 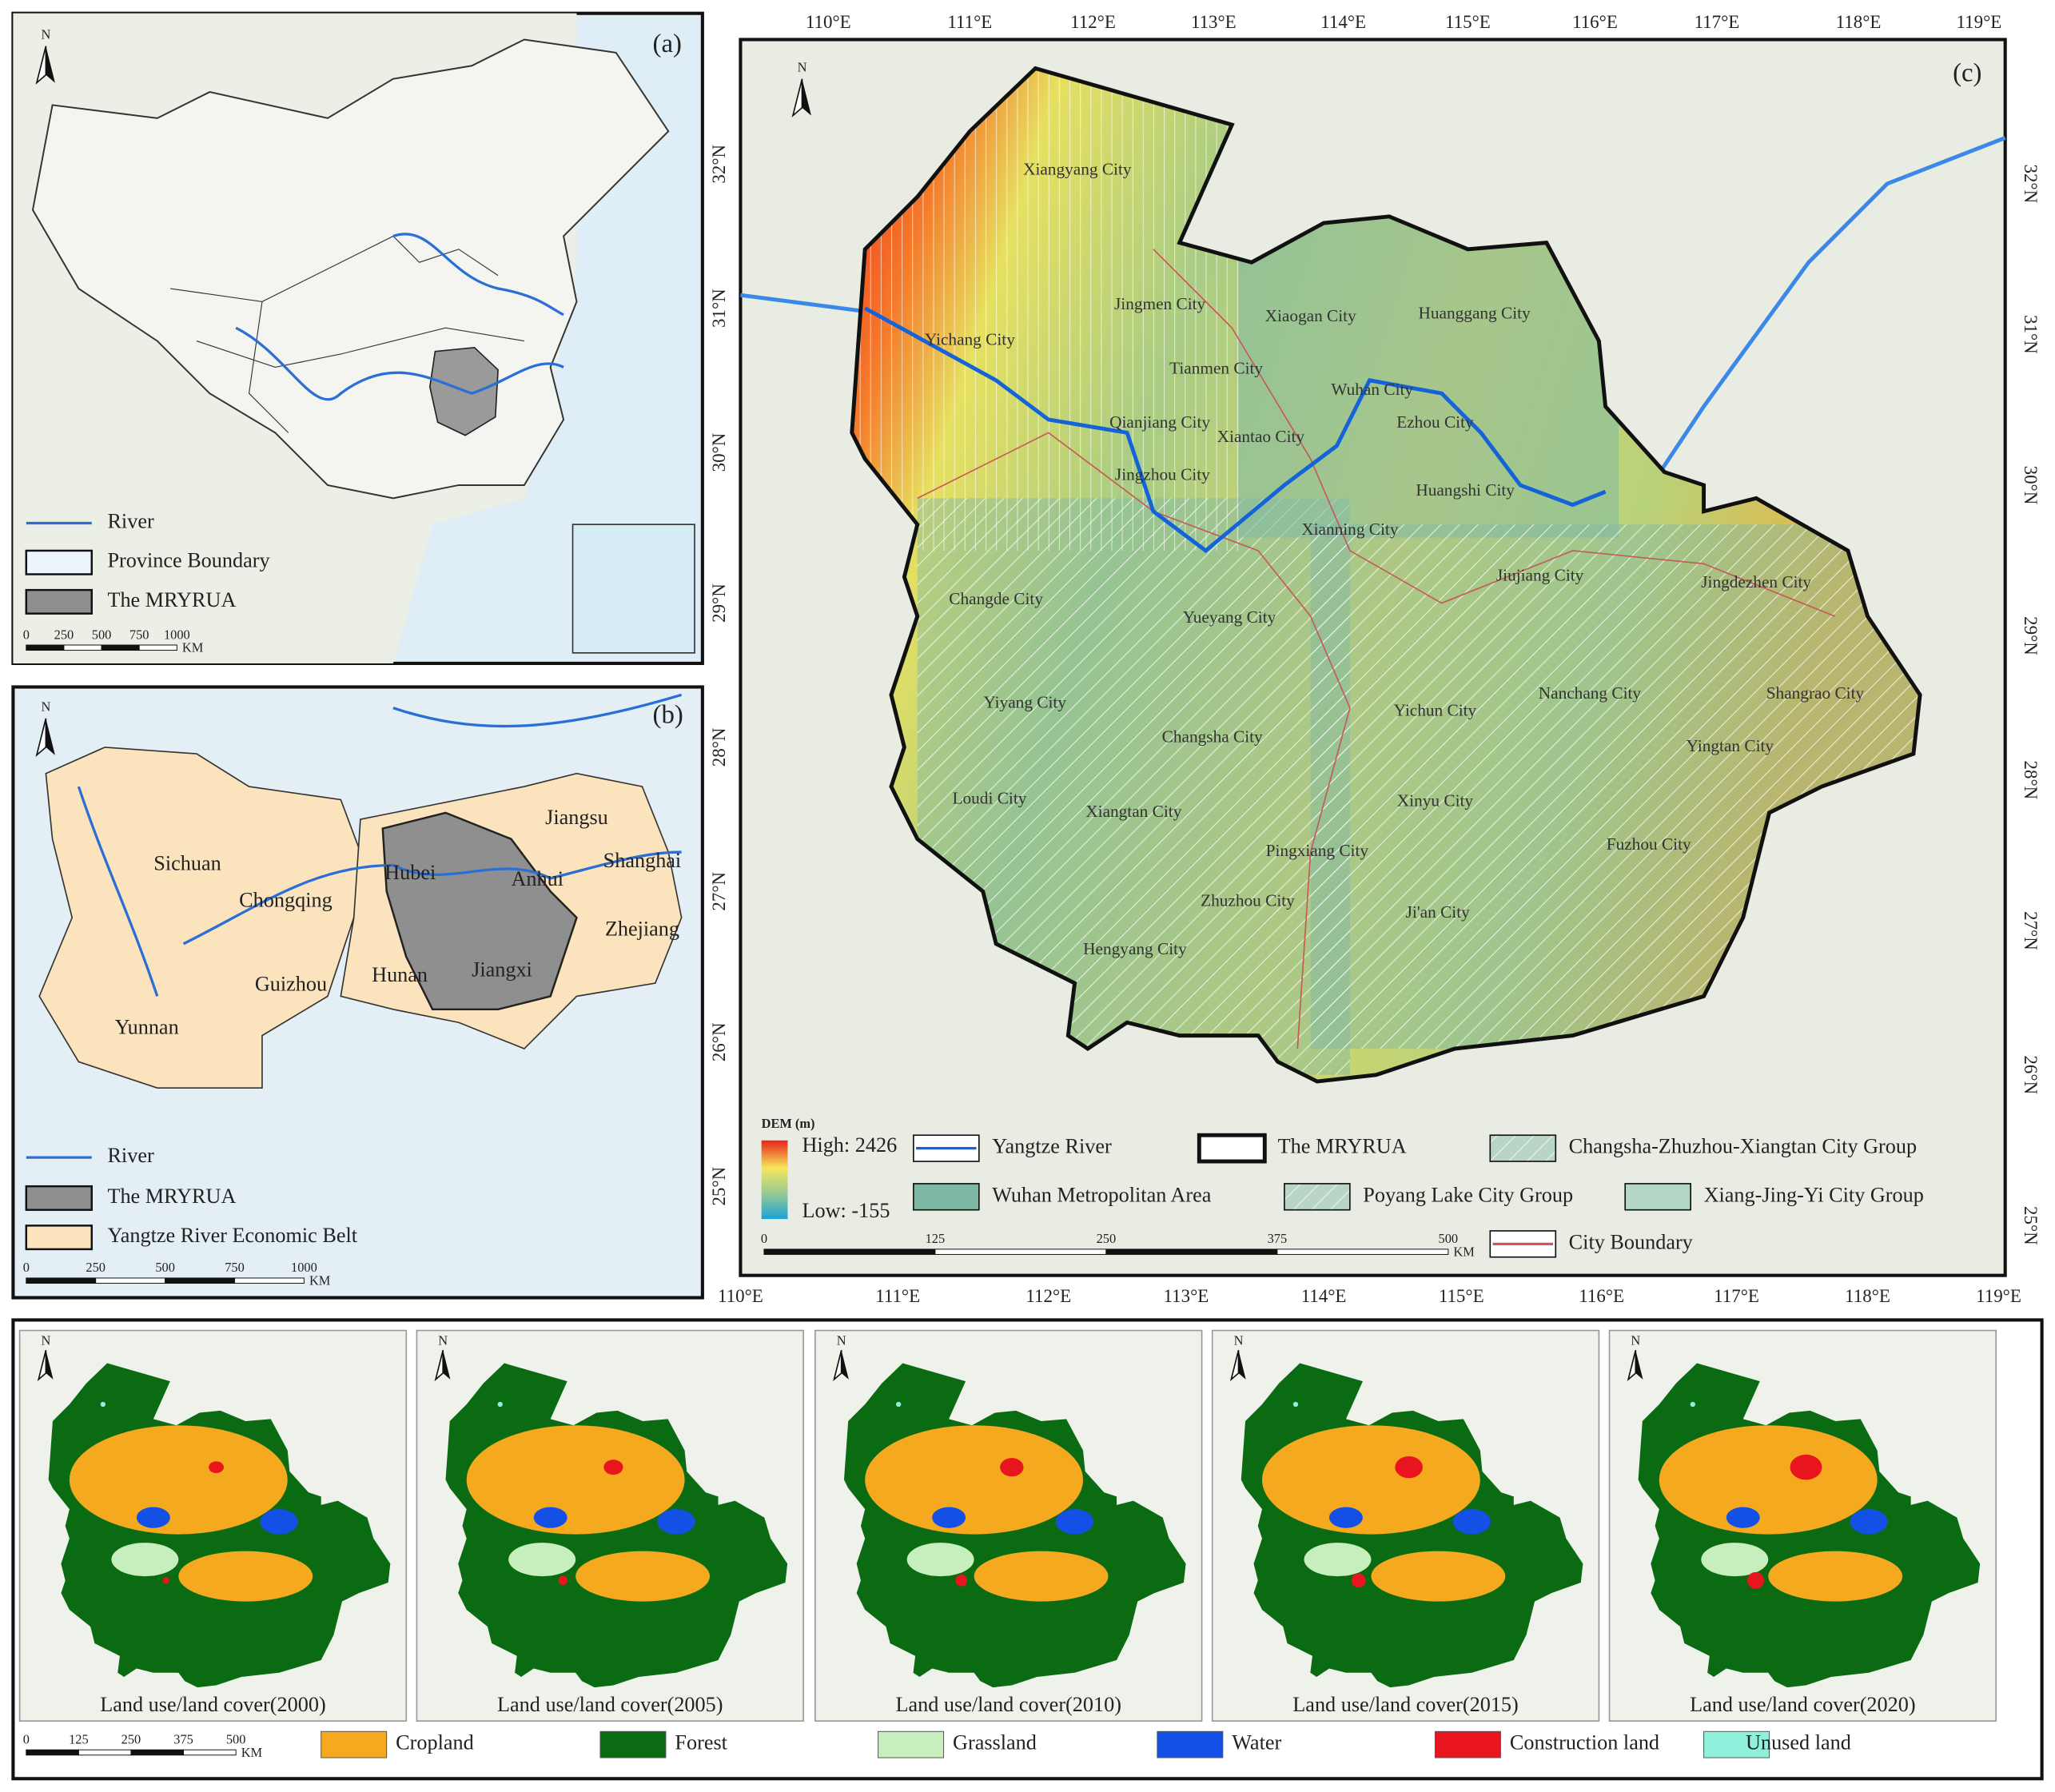 What do you see at coordinates (1162, 474) in the screenshot?
I see `city-label: Jingzhou City` at bounding box center [1162, 474].